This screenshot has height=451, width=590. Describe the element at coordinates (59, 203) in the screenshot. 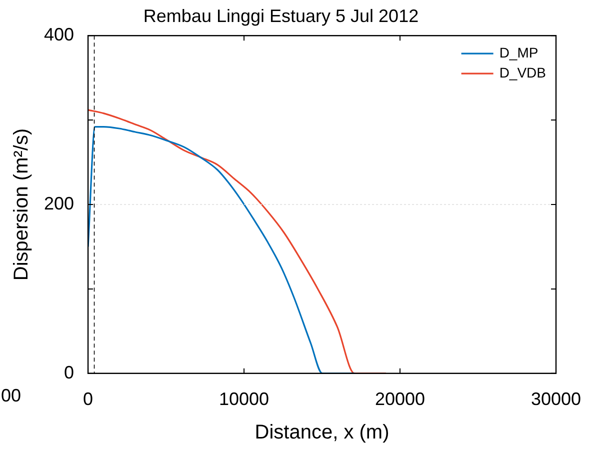

I see `y-tick-label: 200` at that location.